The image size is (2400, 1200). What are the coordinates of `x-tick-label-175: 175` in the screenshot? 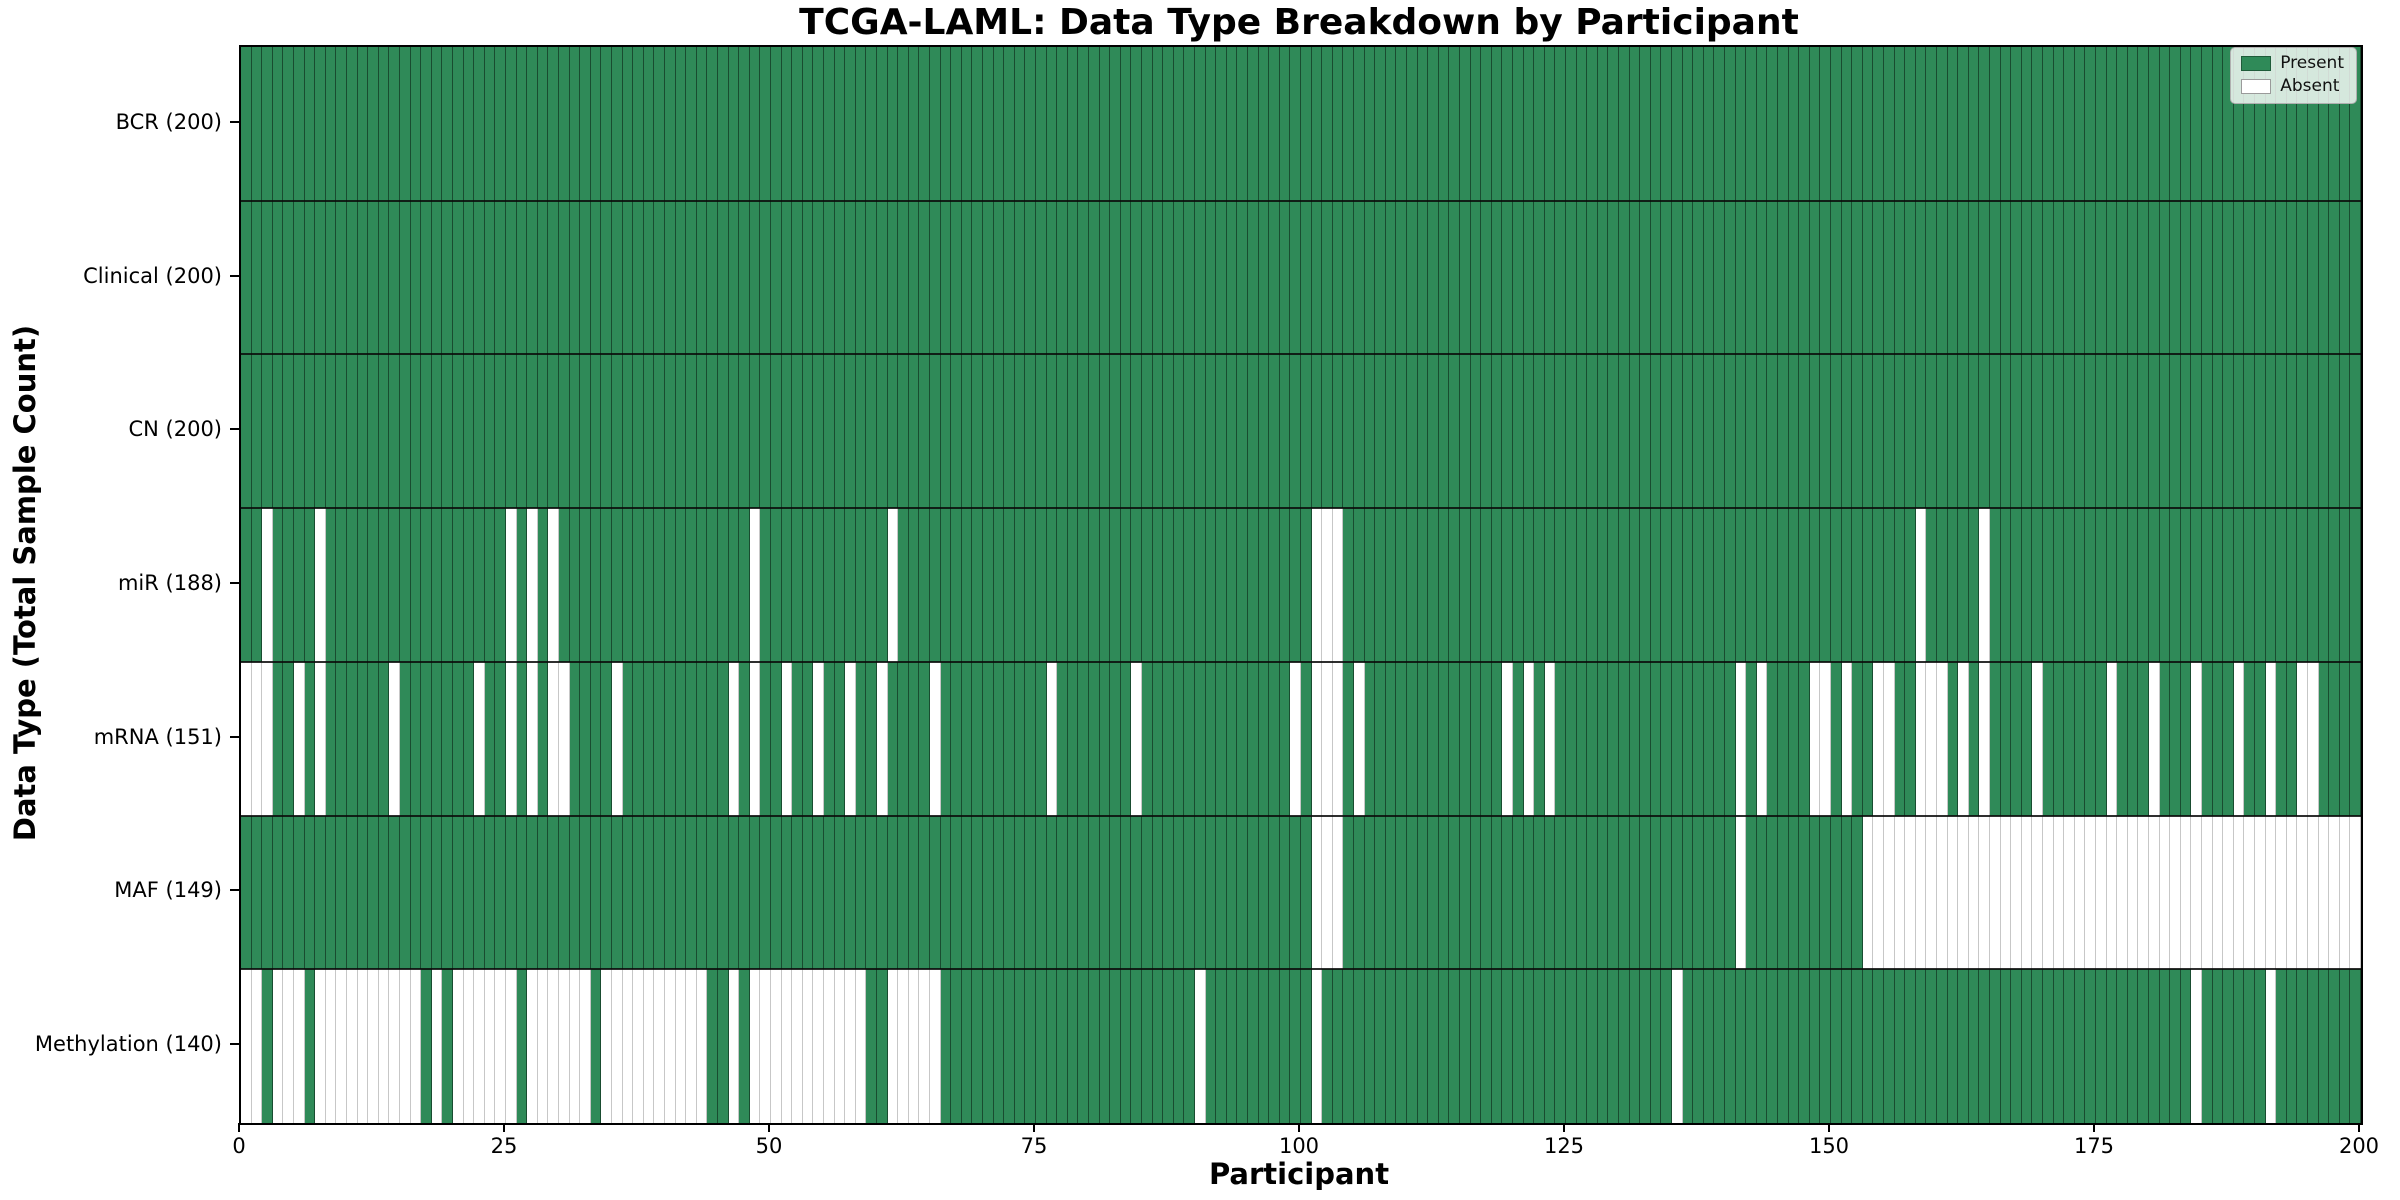 It's located at (2094, 1146).